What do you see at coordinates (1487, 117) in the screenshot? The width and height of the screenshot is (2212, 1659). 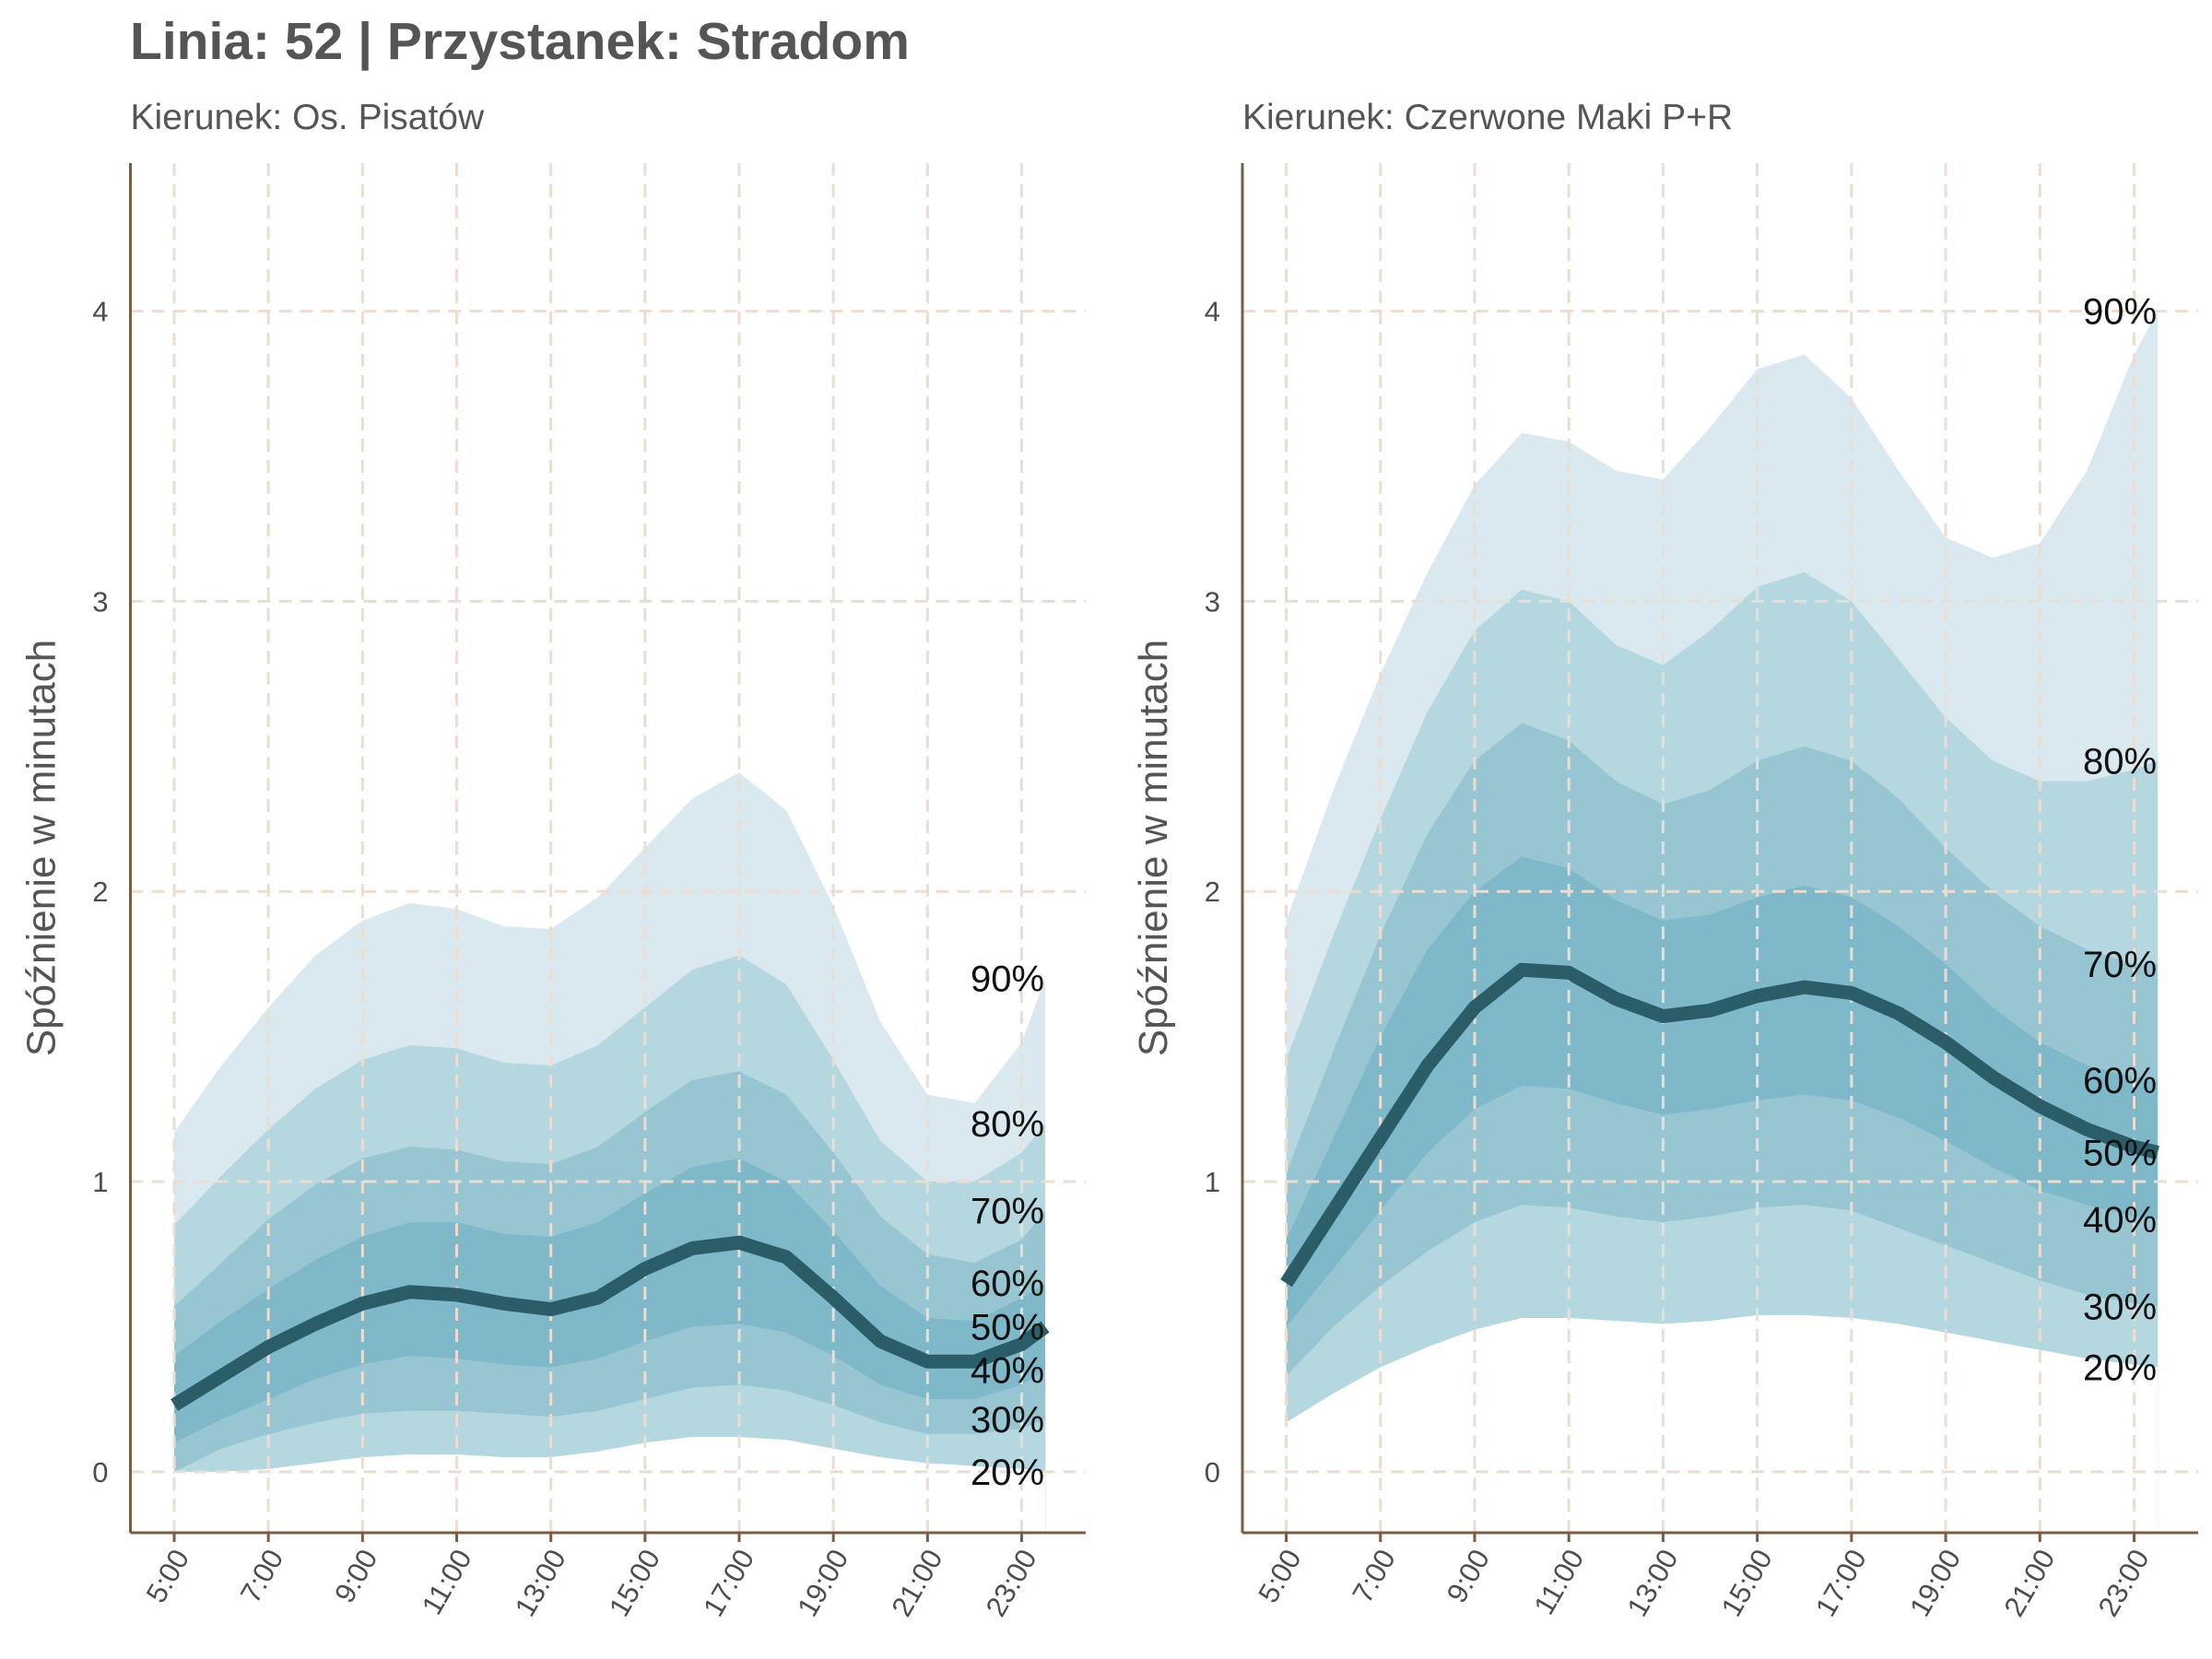 I see `subtitle: Kierunek: Czerwone Maki P+R` at bounding box center [1487, 117].